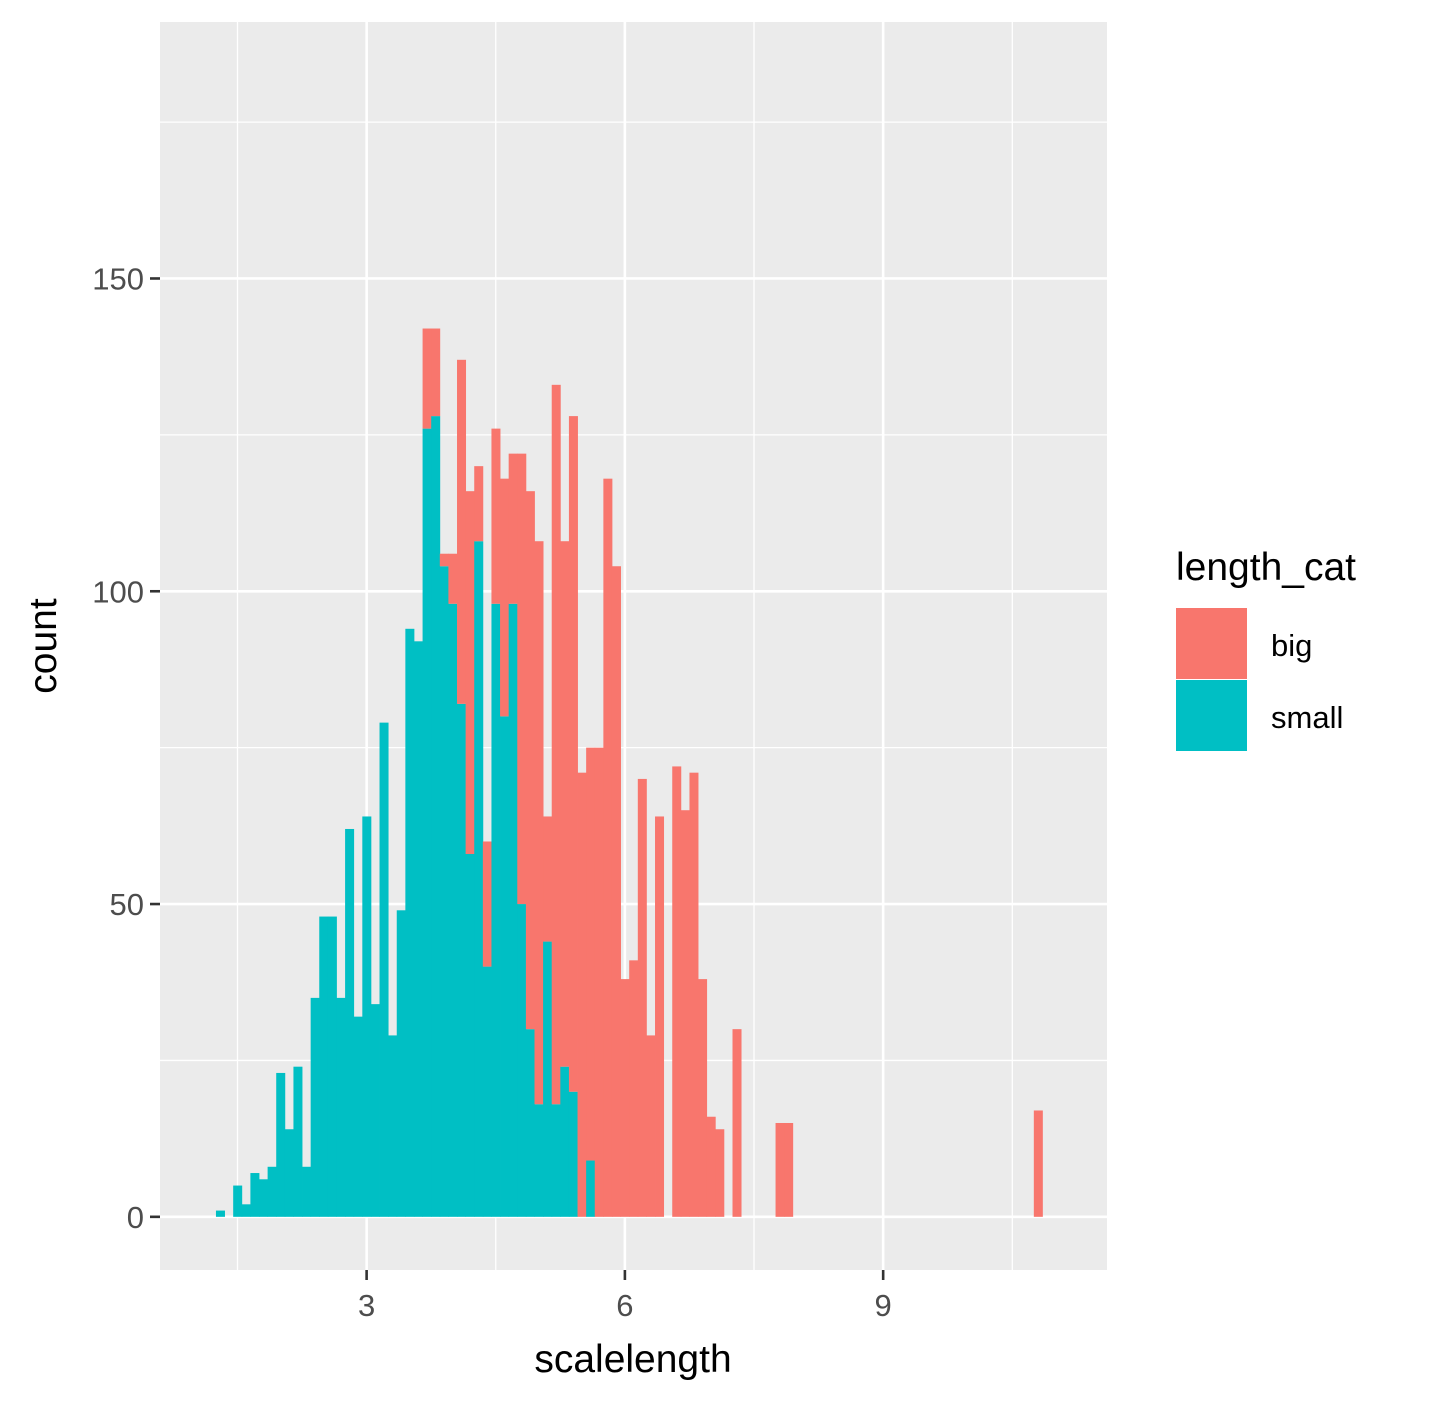 This screenshot has height=1403, width=1437. I want to click on y-tick-label: 100, so click(118, 591).